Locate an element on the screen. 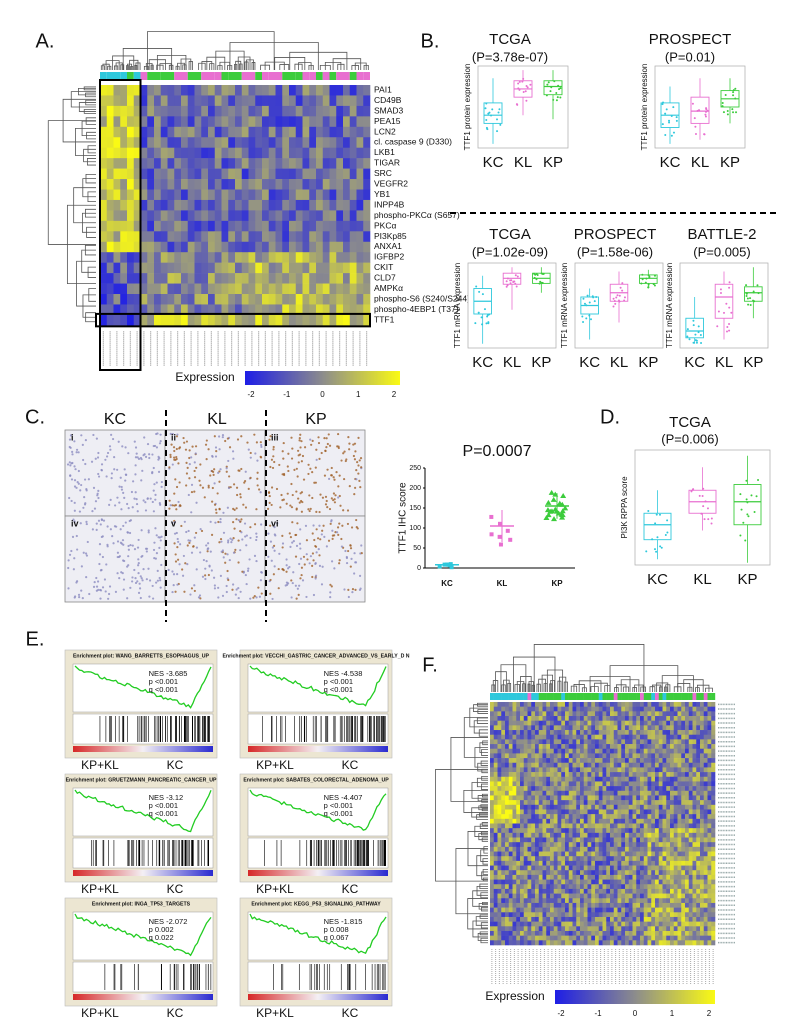 The image size is (800, 1031). q-value: q <0.001 is located at coordinates (338, 813).